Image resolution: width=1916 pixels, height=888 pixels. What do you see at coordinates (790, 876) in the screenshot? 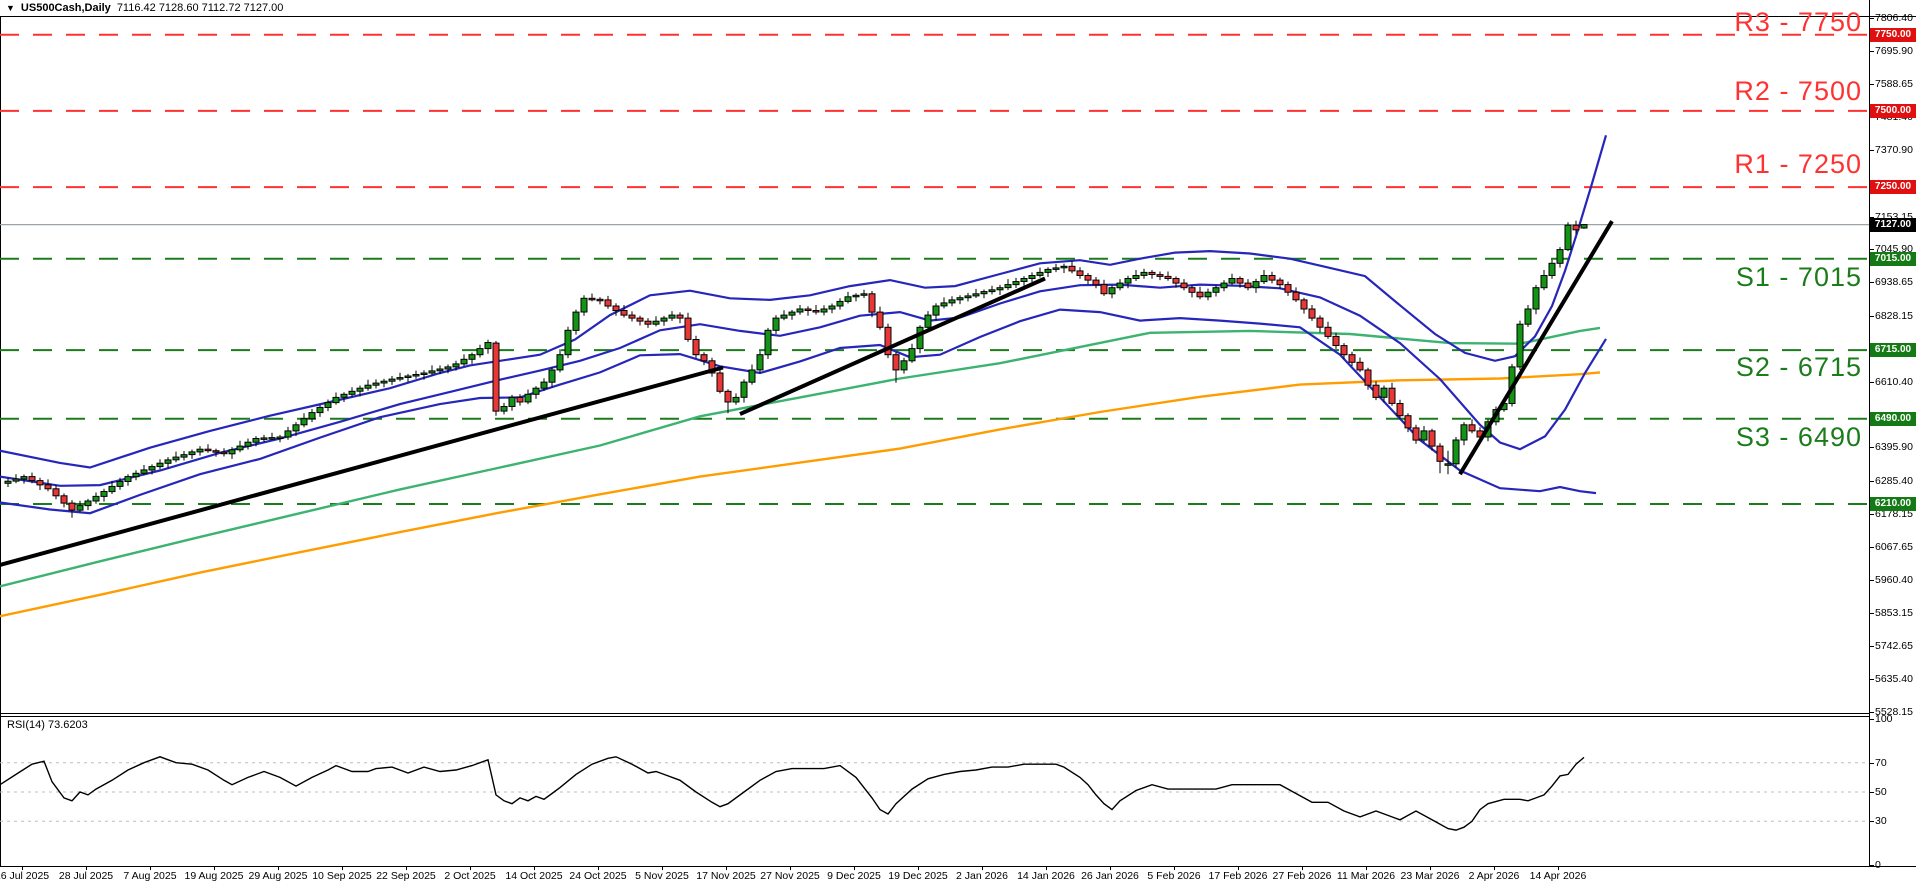
I see `time-axis-label: 27 Nov 2025` at bounding box center [790, 876].